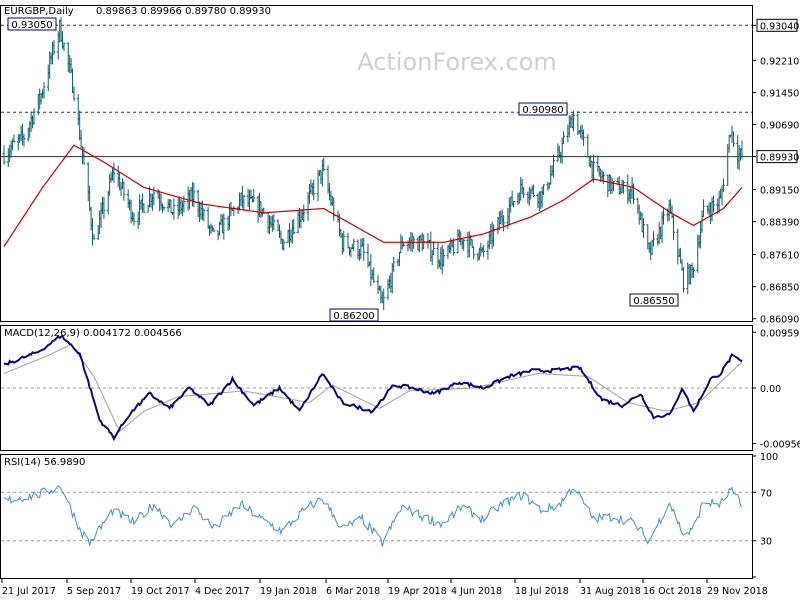  I want to click on svg-text: 0.93050, so click(31, 25).